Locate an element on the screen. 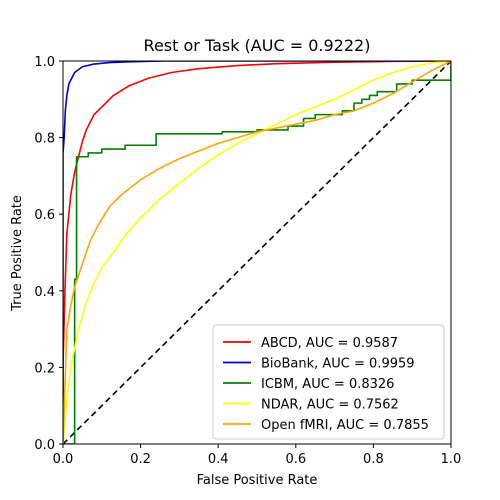 The height and width of the screenshot is (500, 500). x-tick-label: 1.0 is located at coordinates (451, 459).